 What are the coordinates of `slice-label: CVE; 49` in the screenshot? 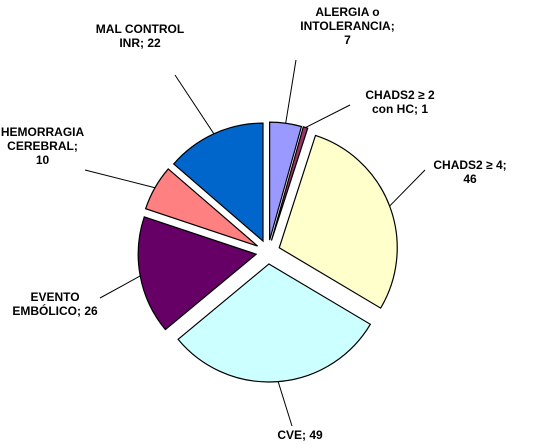 It's located at (300, 435).